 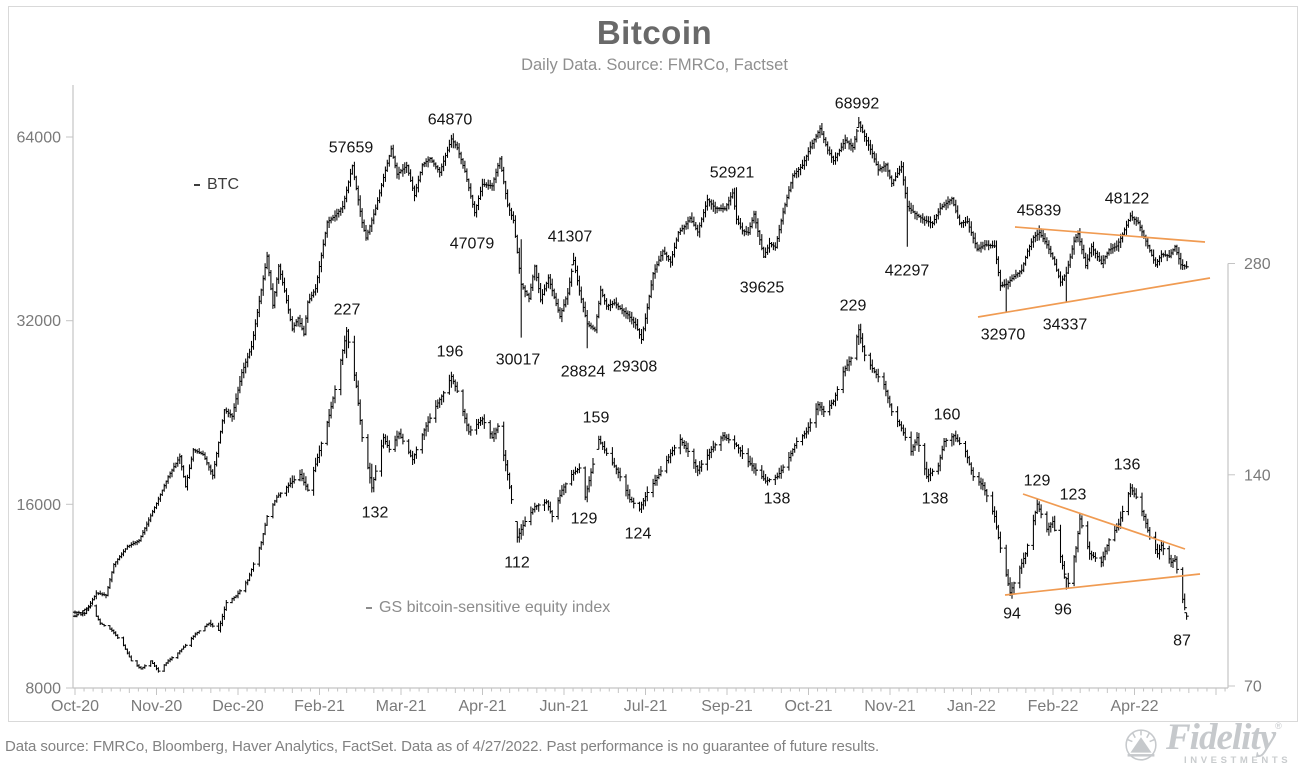 What do you see at coordinates (762, 288) in the screenshot?
I see `annotation-label: 39625` at bounding box center [762, 288].